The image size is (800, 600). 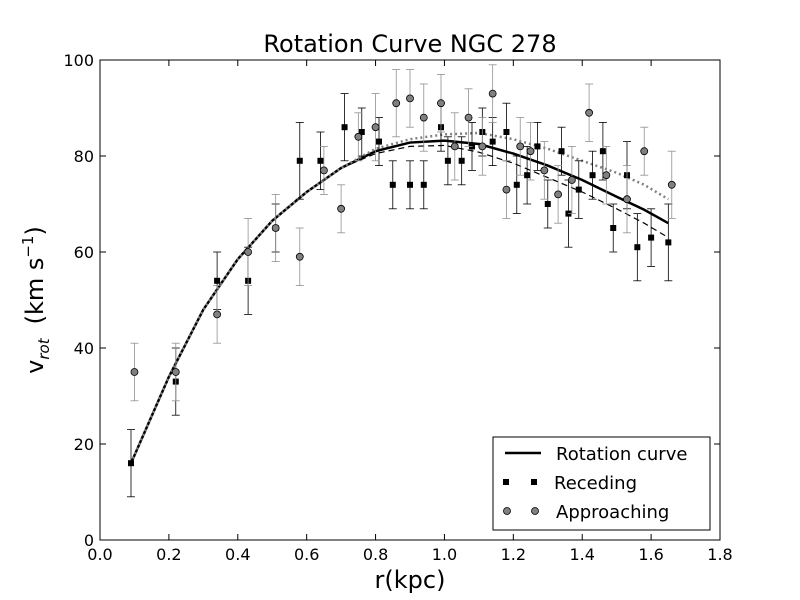 What do you see at coordinates (44, 348) in the screenshot?
I see `y-axis-label-subscript: rot` at bounding box center [44, 348].